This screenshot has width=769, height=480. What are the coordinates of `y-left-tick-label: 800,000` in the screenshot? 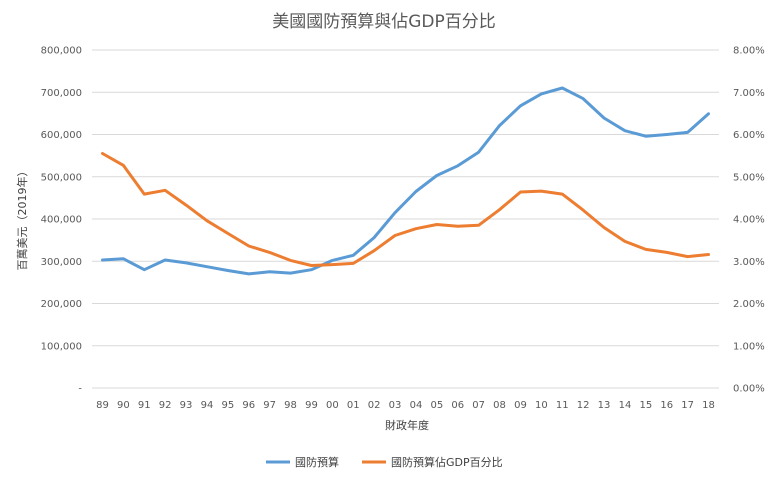 It's located at (61, 51).